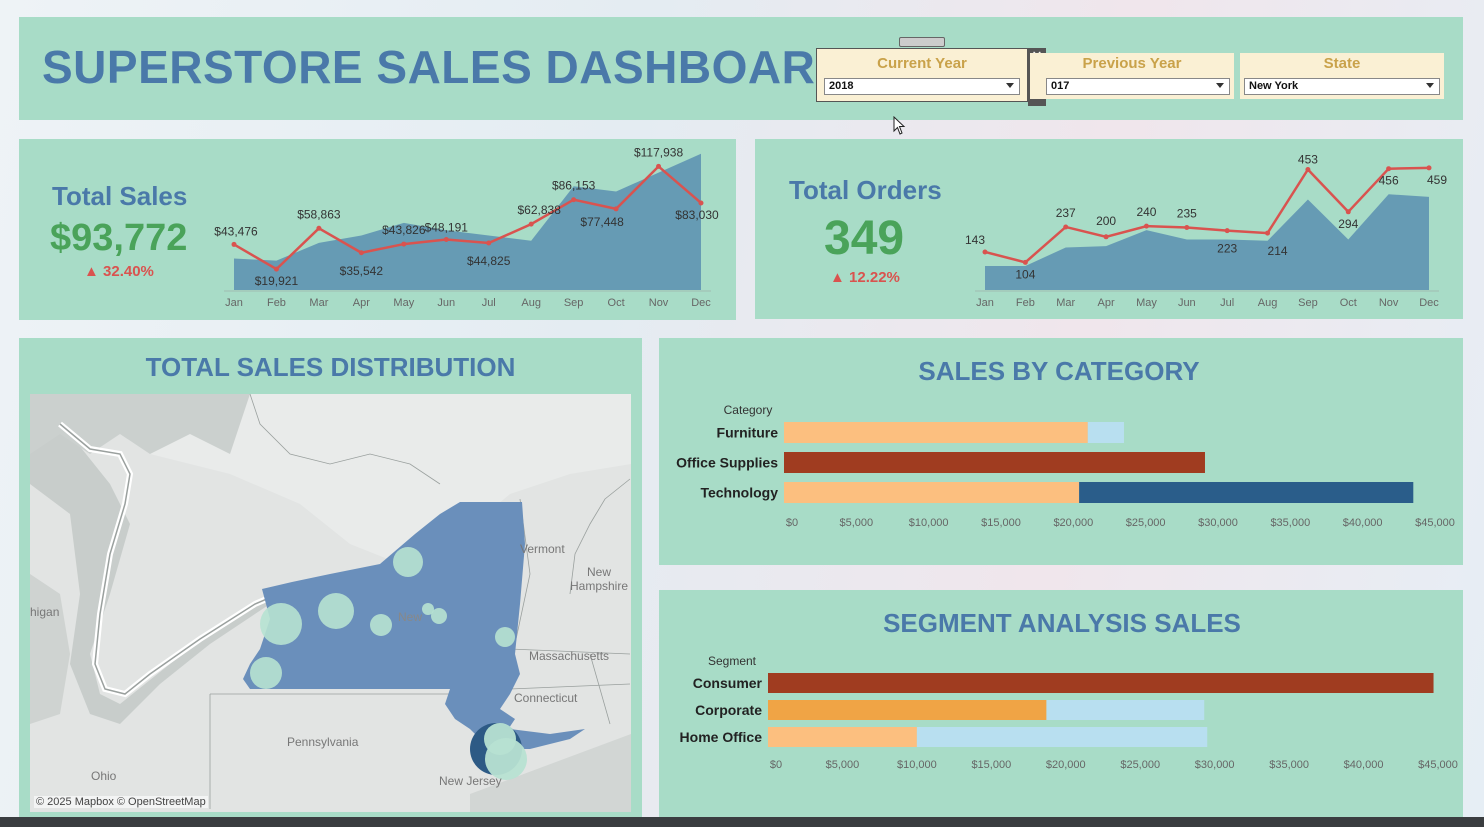 The height and width of the screenshot is (827, 1484). What do you see at coordinates (922, 76) in the screenshot?
I see `filter-current-year: Current Year 2018` at bounding box center [922, 76].